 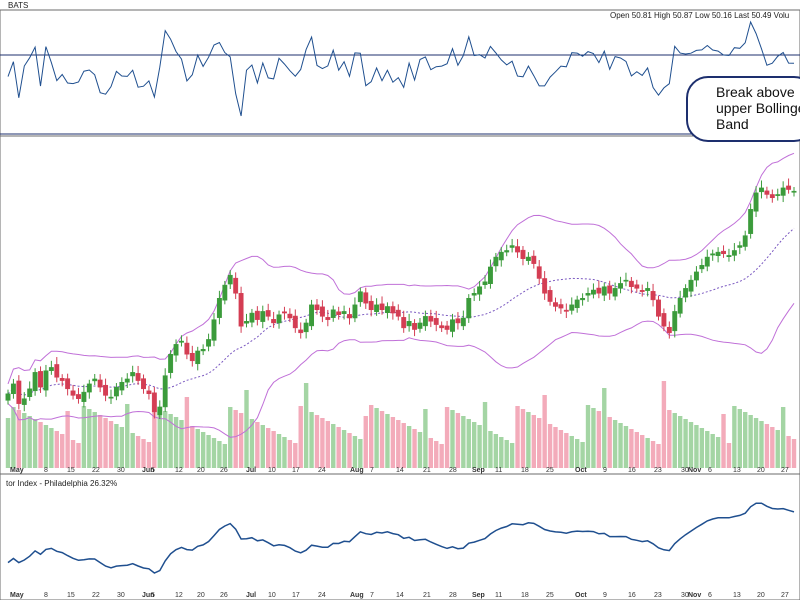 I want to click on annotation-callout: Break above upper Bollinge Band, so click(x=743, y=109).